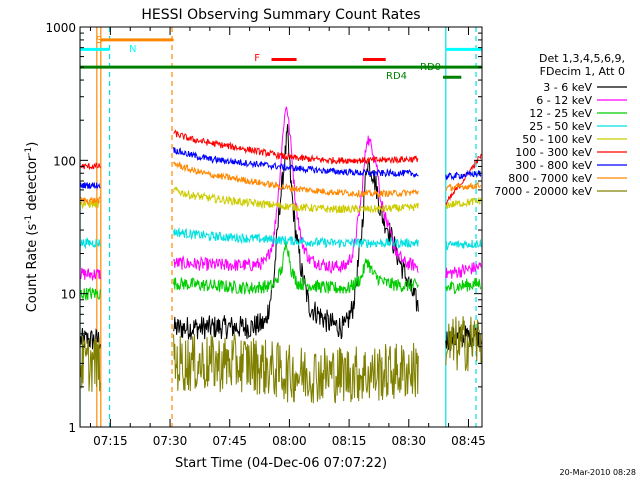 Image resolution: width=640 pixels, height=480 pixels. What do you see at coordinates (110, 441) in the screenshot?
I see `x-tick-label-0: 07:15` at bounding box center [110, 441].